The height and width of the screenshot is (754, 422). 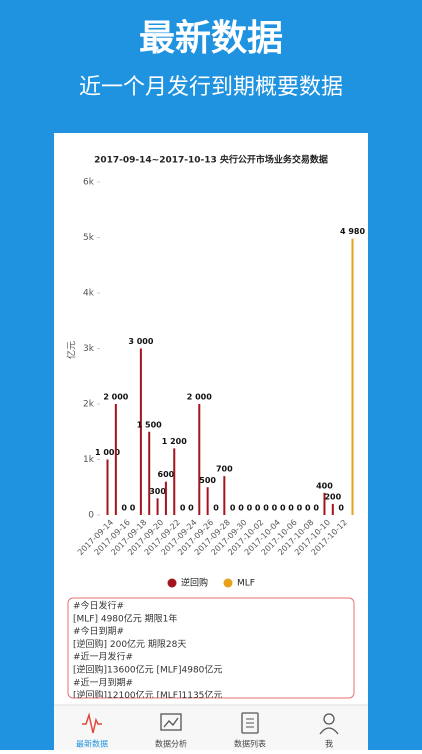 I want to click on data-label: 600, so click(x=166, y=474).